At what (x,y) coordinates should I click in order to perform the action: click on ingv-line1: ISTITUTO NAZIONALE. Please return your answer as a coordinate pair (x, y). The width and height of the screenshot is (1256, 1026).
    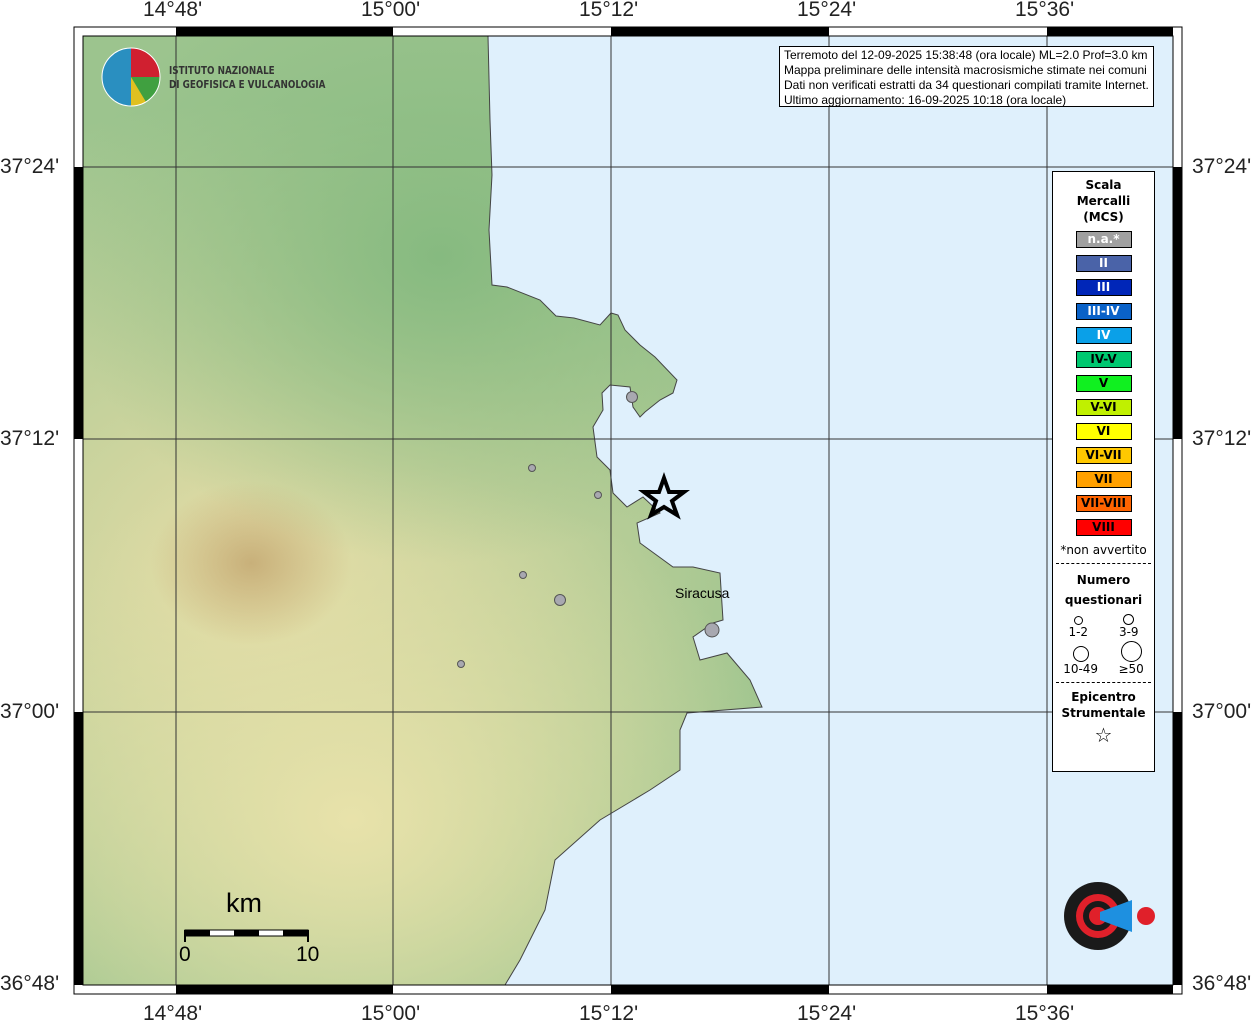
    Looking at the image, I should click on (222, 70).